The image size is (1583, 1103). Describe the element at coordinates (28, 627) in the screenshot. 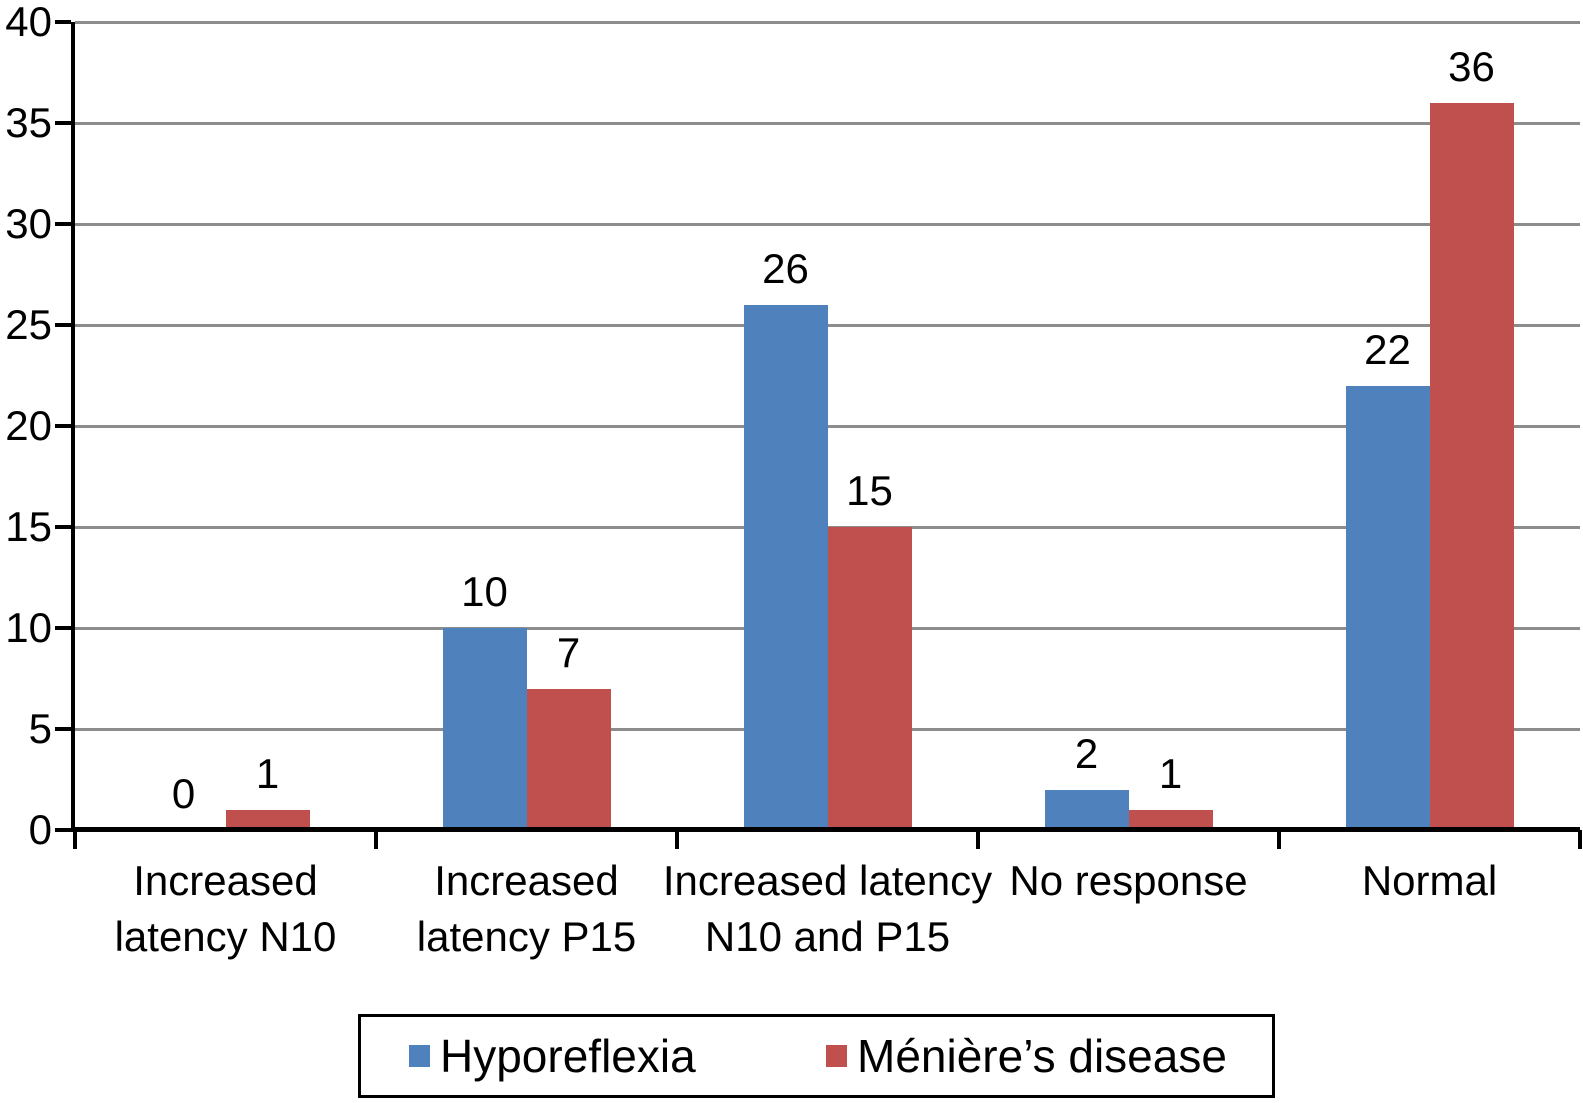

I see `y-axis-tick-label: 10` at that location.